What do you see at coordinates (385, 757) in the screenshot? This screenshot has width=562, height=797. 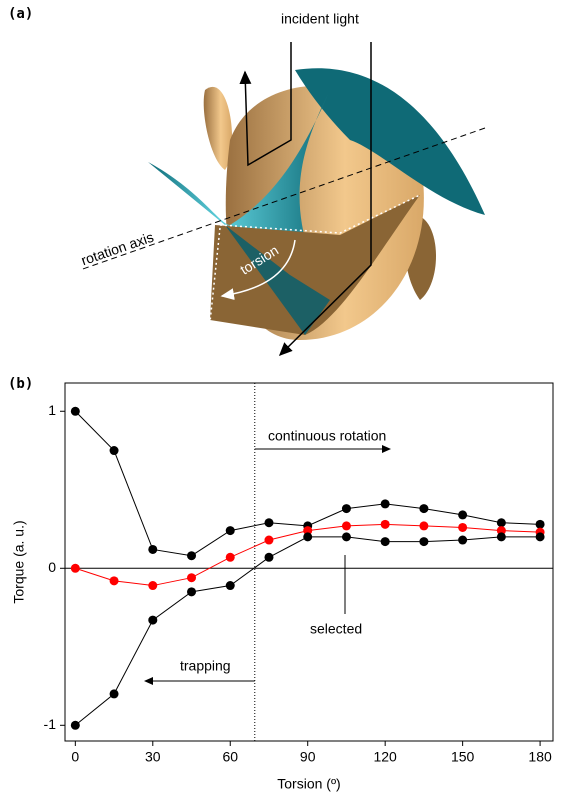 I see `x-tick-label: 120` at bounding box center [385, 757].